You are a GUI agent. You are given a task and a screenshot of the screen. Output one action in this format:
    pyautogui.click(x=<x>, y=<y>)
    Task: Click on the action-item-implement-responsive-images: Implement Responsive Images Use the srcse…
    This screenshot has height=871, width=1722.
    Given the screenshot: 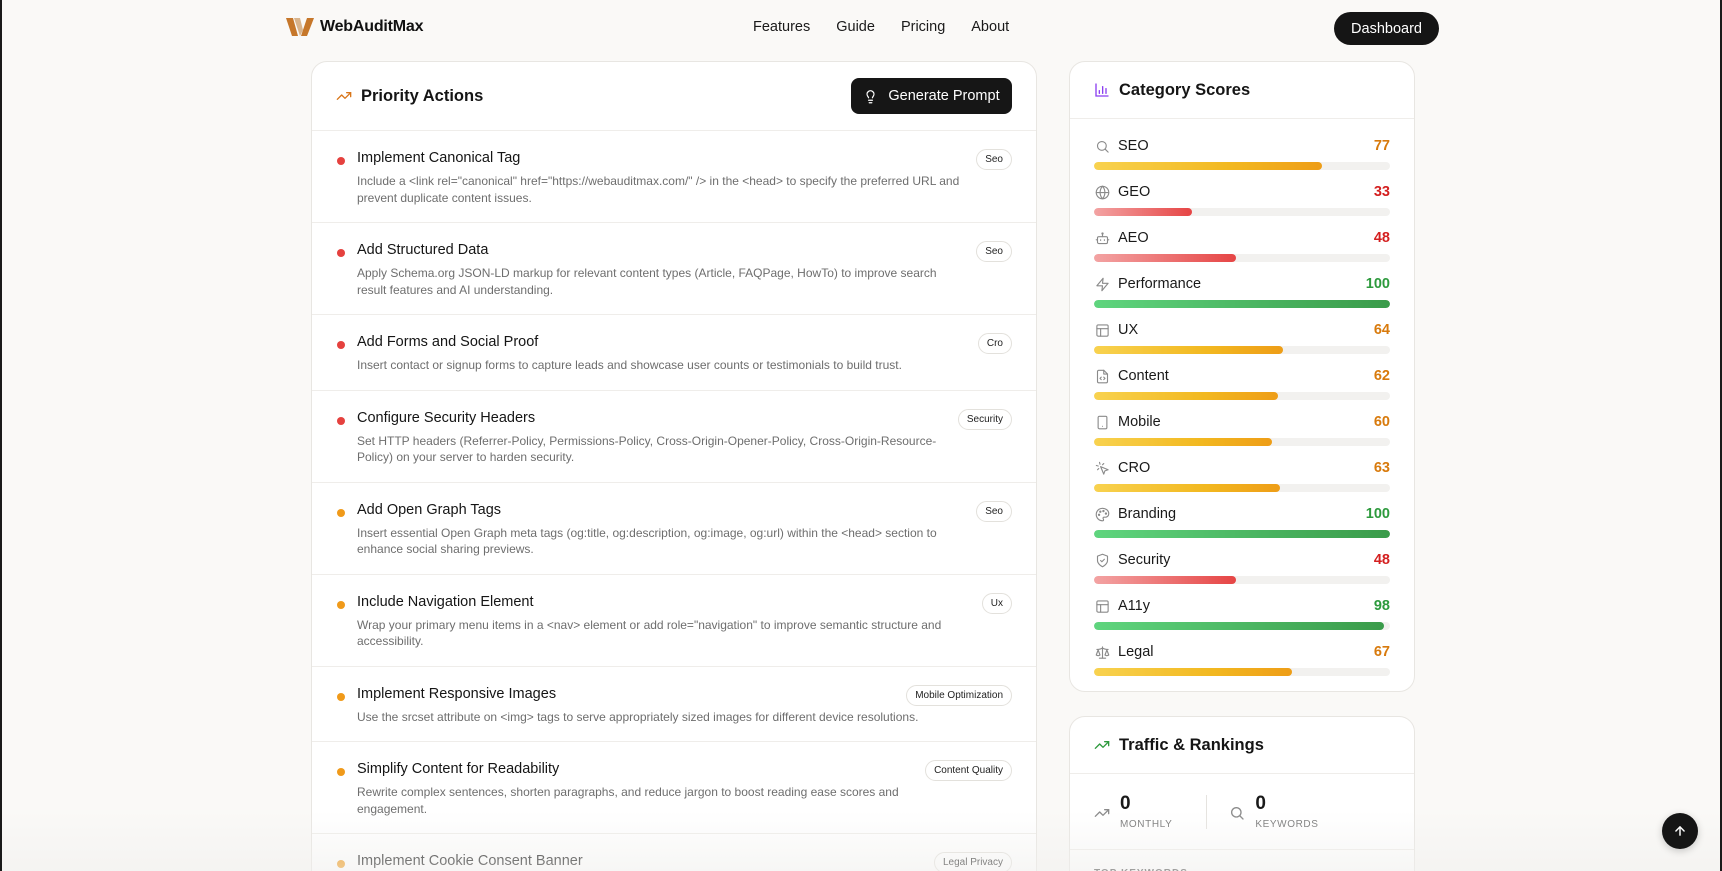 What is the action you would take?
    pyautogui.click(x=674, y=704)
    